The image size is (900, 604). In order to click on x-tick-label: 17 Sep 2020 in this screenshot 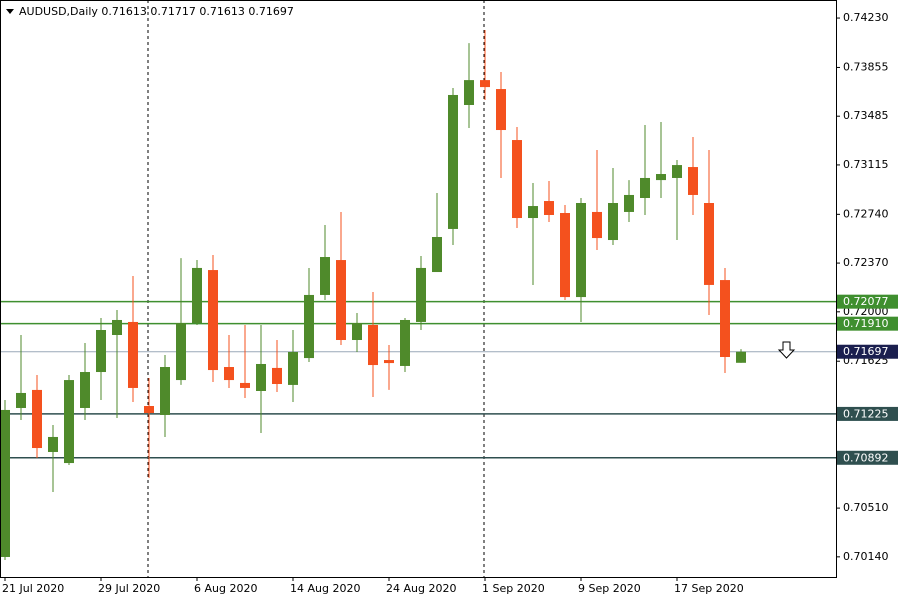, I will do `click(709, 588)`.